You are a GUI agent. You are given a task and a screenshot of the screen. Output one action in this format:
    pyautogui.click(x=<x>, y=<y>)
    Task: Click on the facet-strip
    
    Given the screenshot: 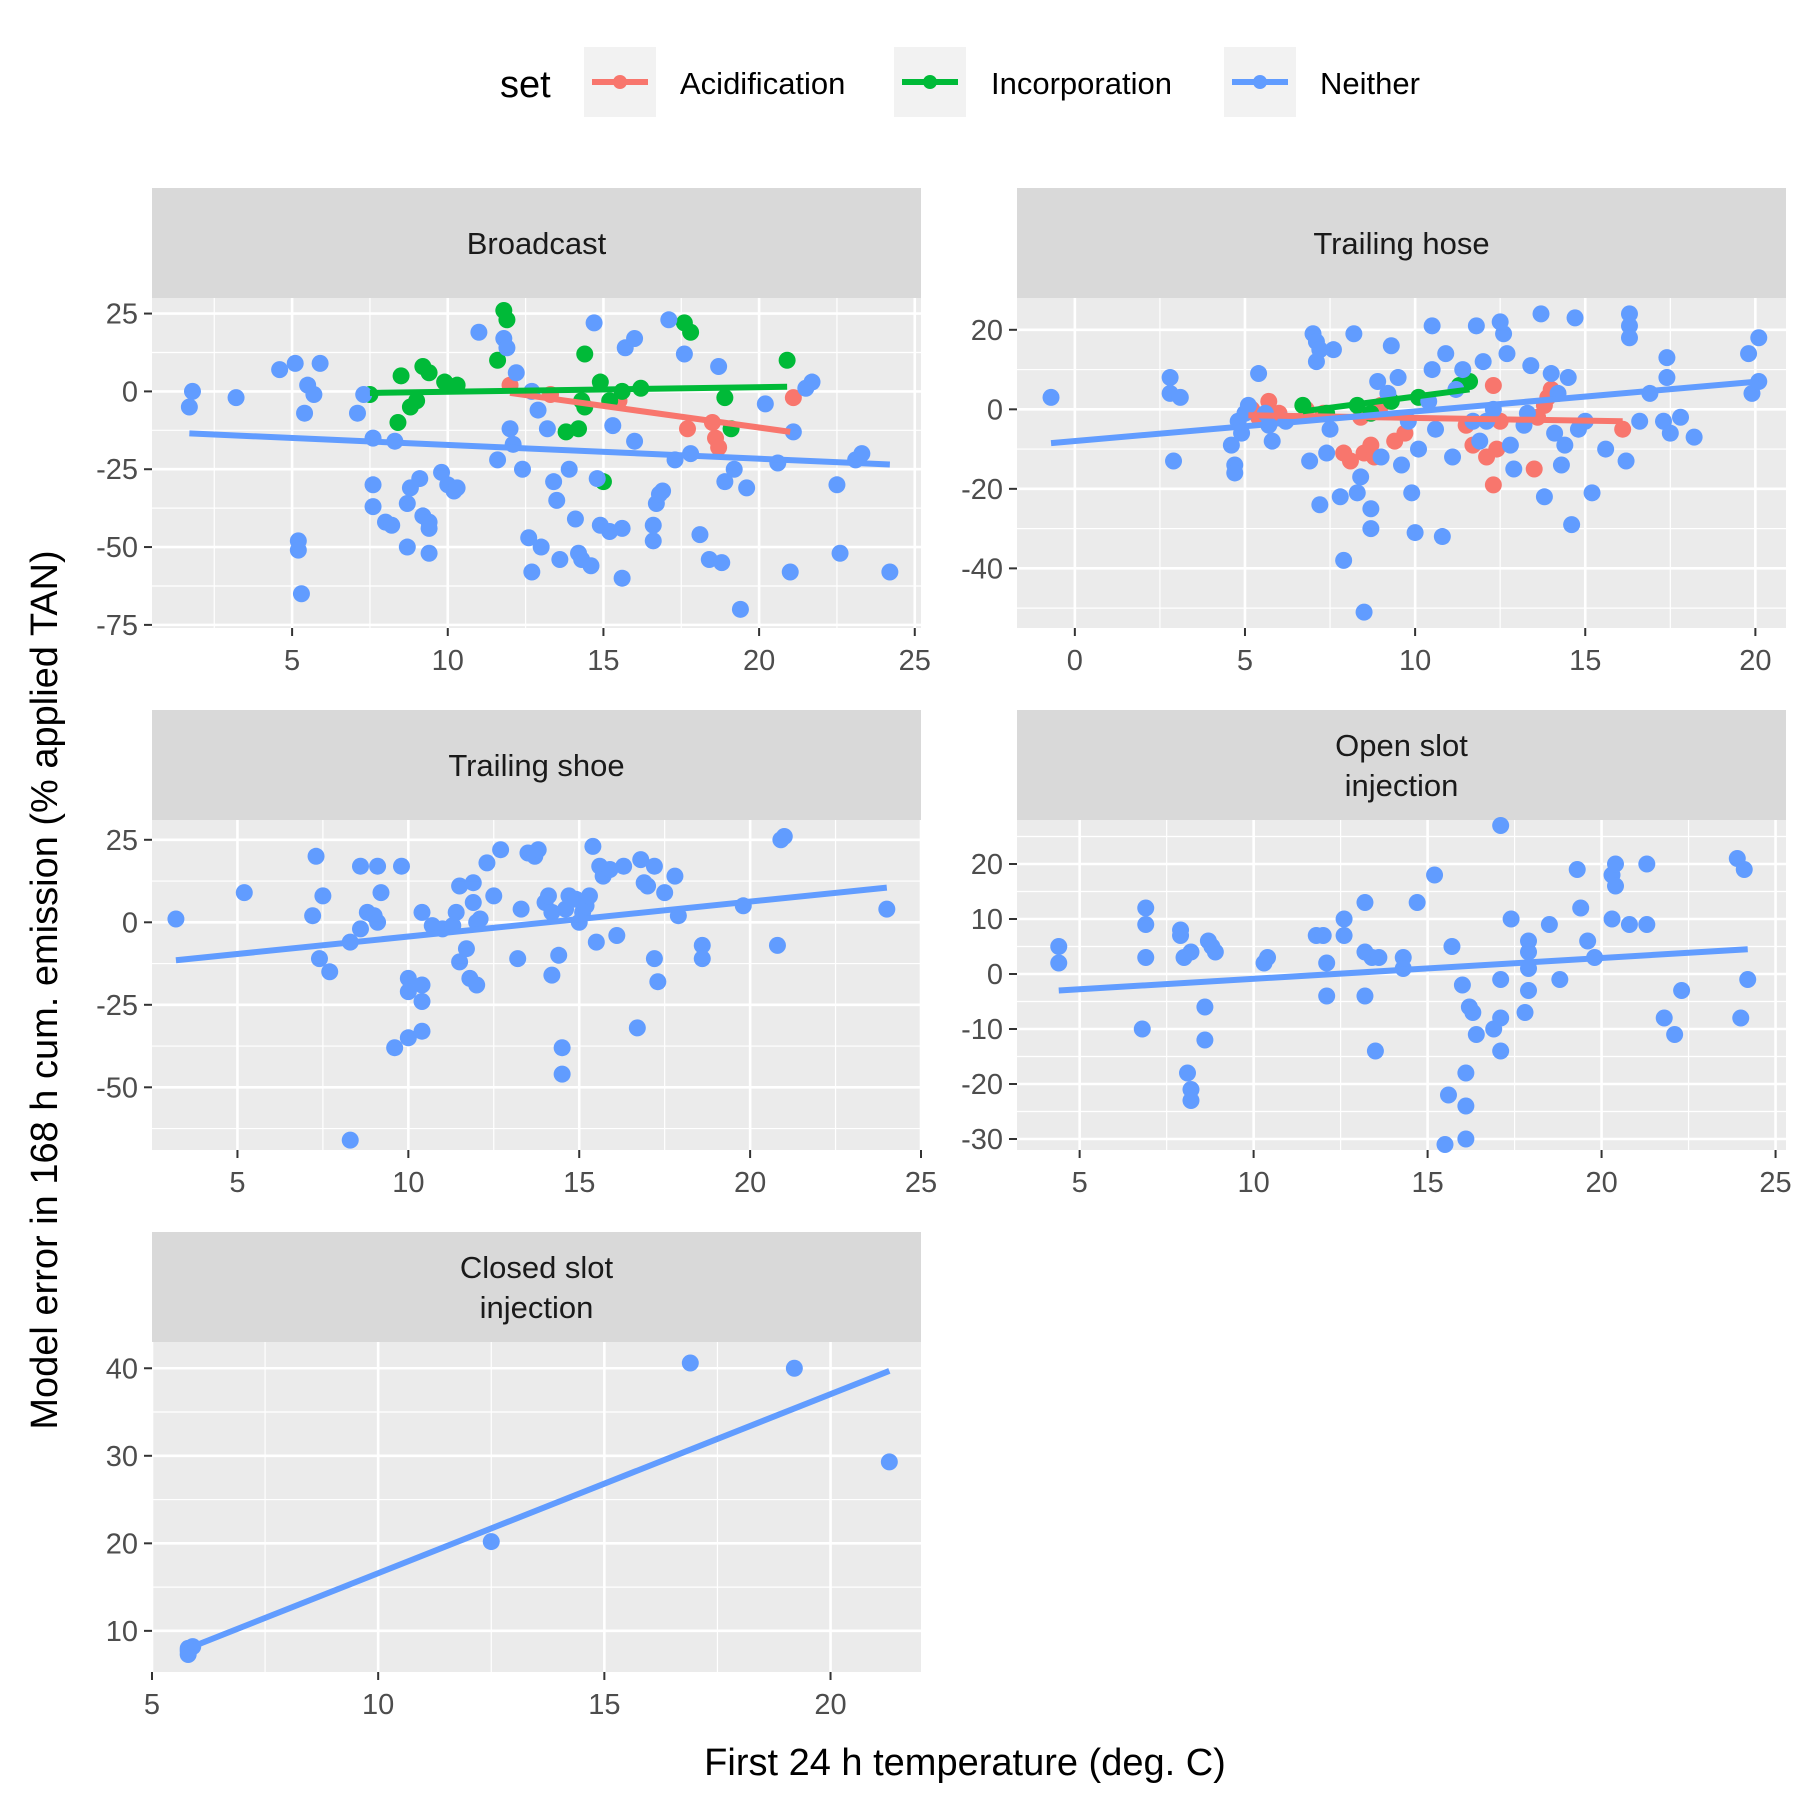 What is the action you would take?
    pyautogui.click(x=536, y=765)
    